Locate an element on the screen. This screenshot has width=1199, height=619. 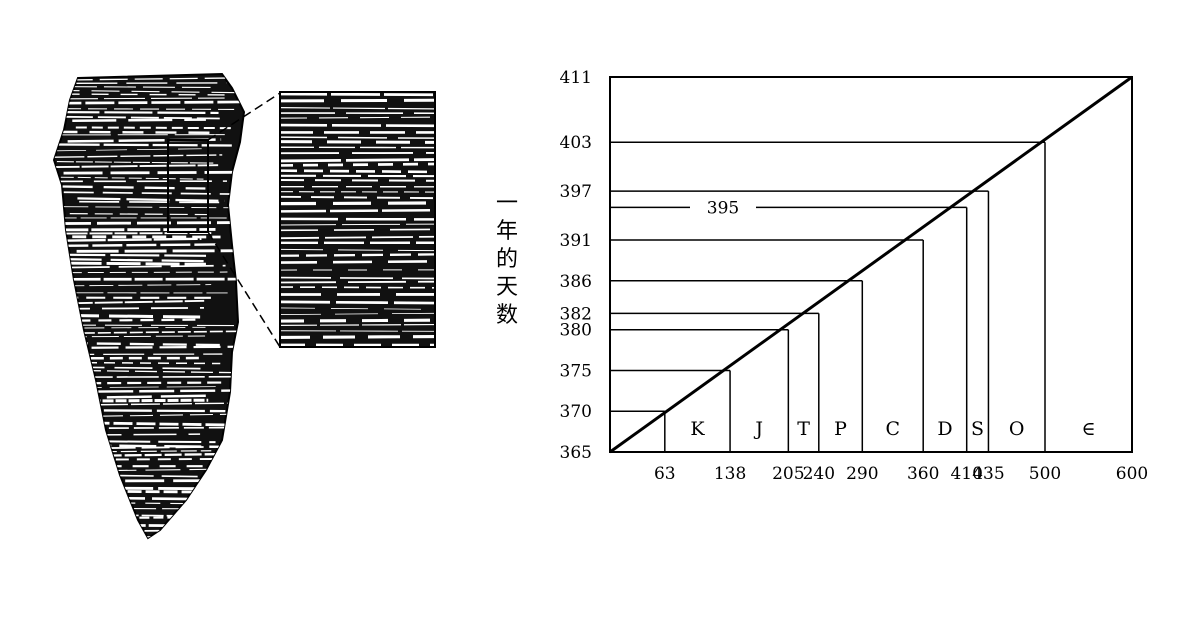
period-label: O is located at coordinates (1017, 429).